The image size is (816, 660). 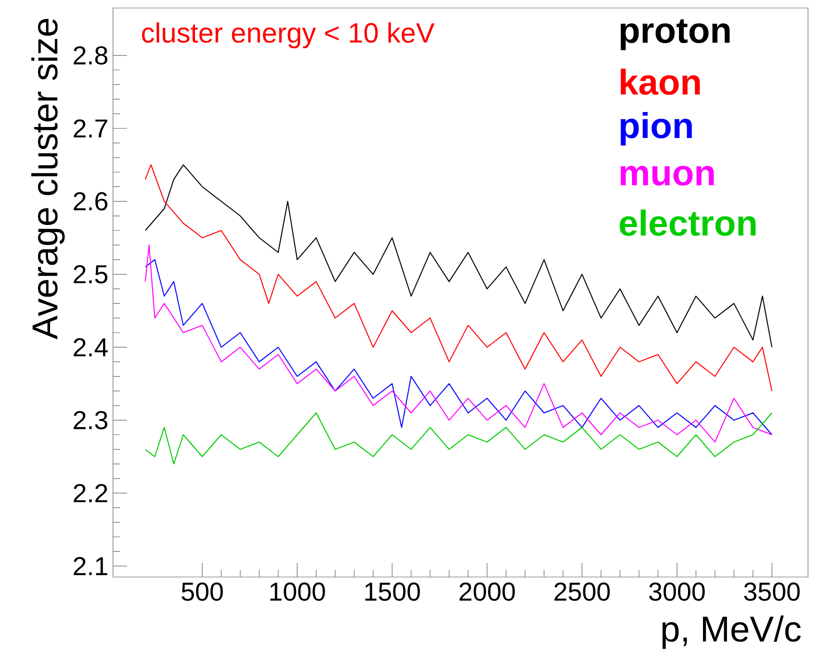 I want to click on text: muon, so click(x=667, y=176).